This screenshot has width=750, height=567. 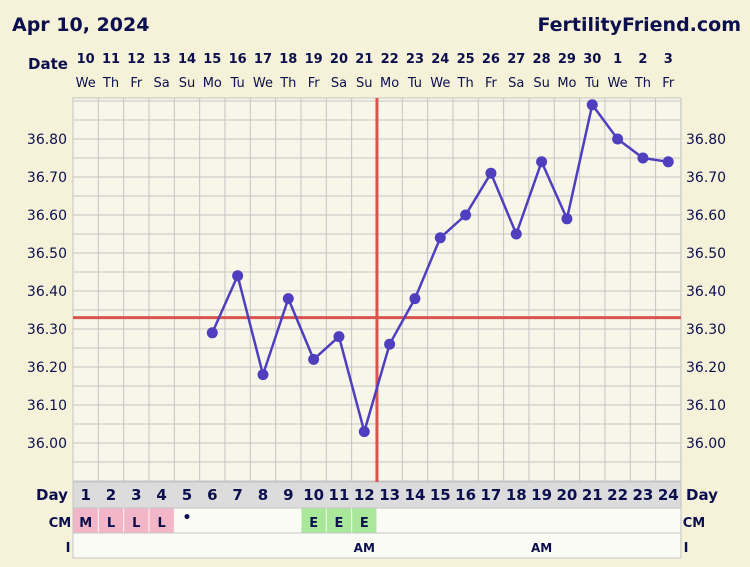 What do you see at coordinates (52, 495) in the screenshot?
I see `day-row-label: Day` at bounding box center [52, 495].